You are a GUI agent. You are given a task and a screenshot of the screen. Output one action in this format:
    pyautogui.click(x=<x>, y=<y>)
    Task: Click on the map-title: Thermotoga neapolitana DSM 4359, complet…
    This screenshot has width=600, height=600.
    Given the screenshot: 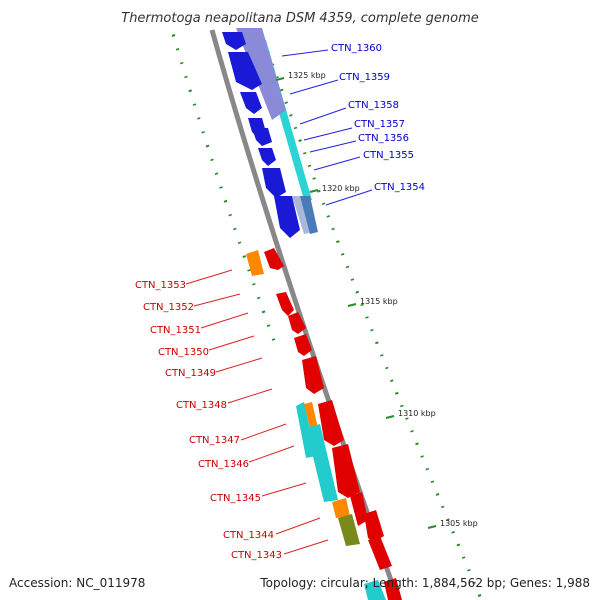 What is the action you would take?
    pyautogui.click(x=300, y=18)
    